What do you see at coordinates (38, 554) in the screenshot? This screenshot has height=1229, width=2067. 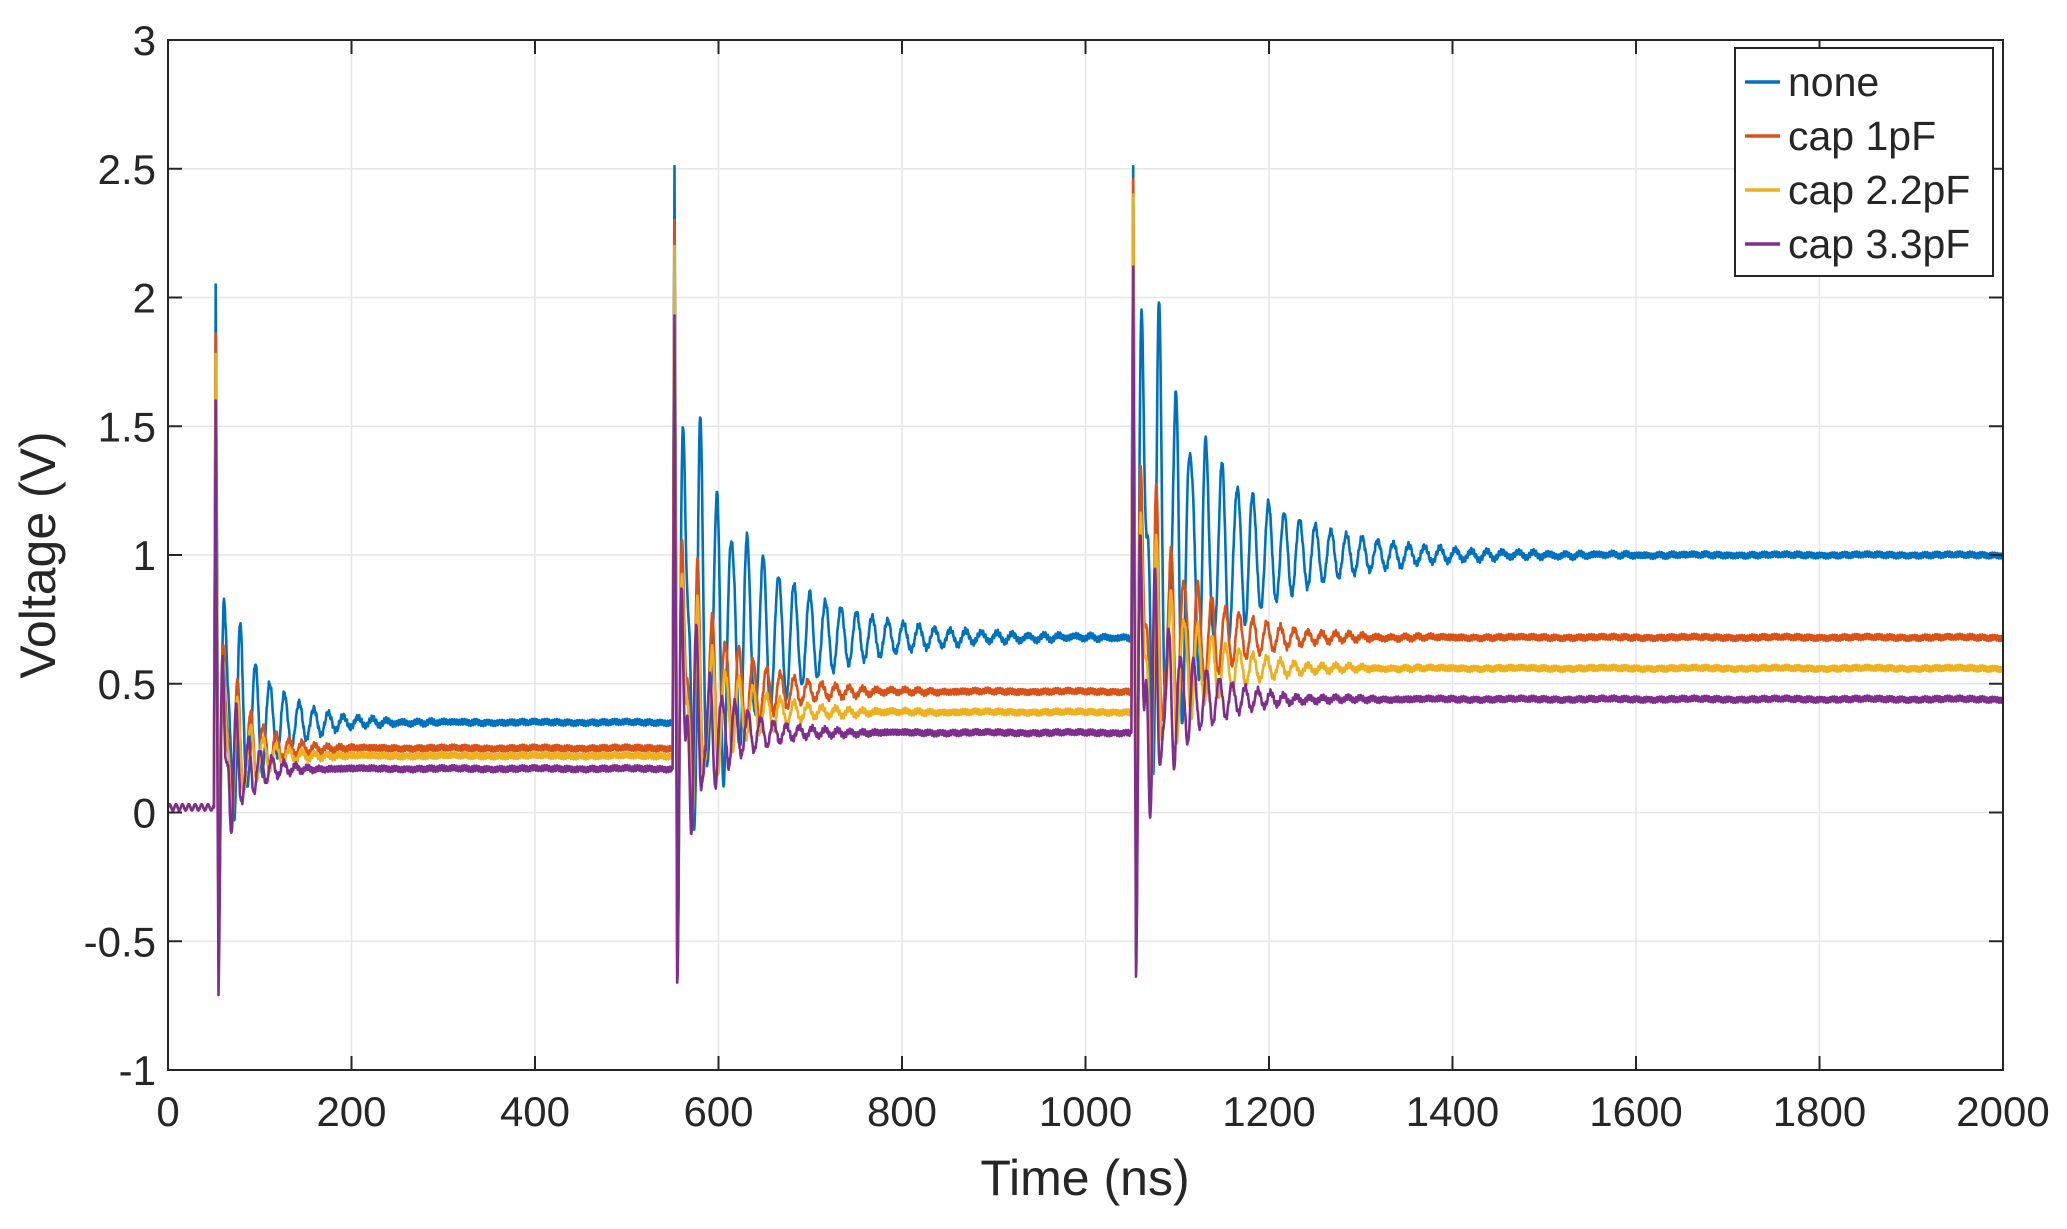 I see `y-axis-label: Voltage (V)` at bounding box center [38, 554].